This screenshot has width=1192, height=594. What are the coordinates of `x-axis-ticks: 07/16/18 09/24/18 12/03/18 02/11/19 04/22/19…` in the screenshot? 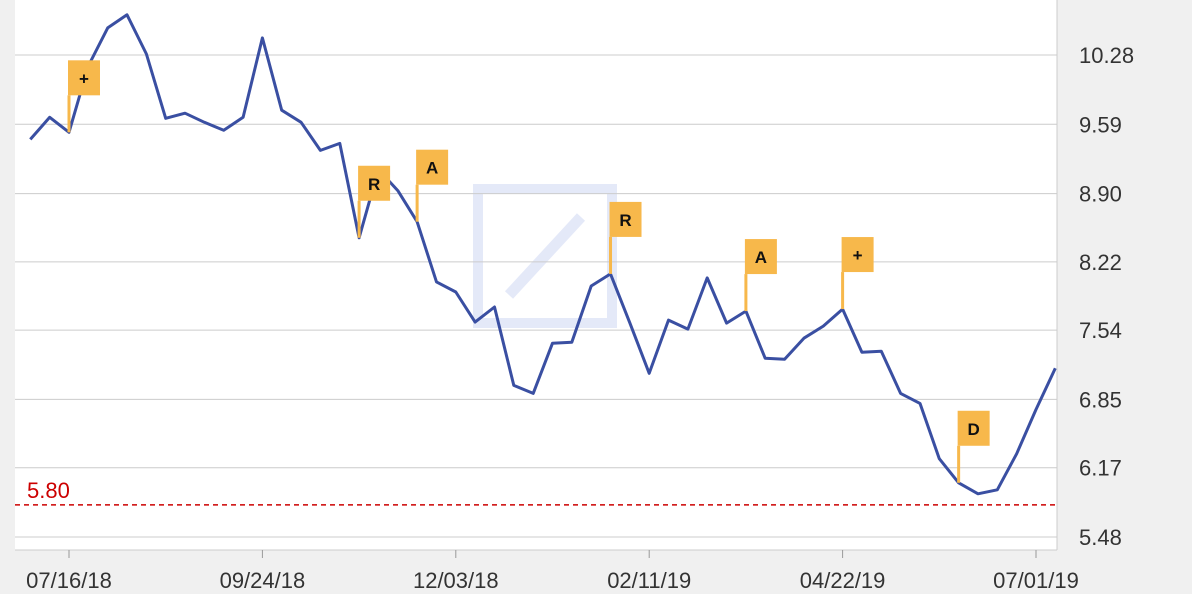 It's located at (552, 571).